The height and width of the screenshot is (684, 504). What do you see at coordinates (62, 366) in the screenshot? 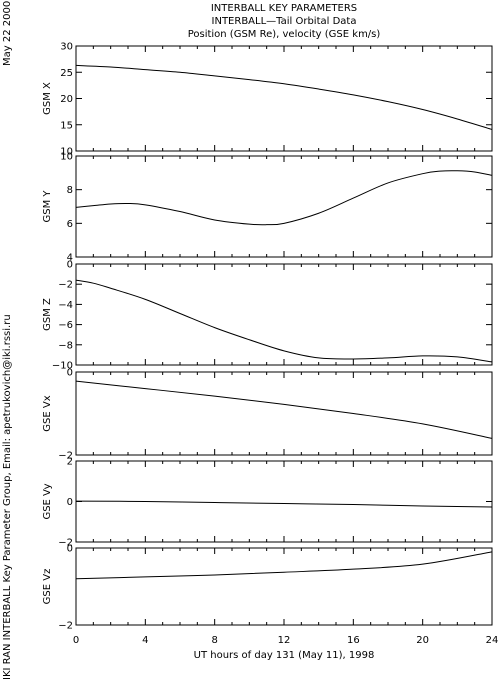
I see `y-tick-label-gsm-z: −10` at bounding box center [62, 366].